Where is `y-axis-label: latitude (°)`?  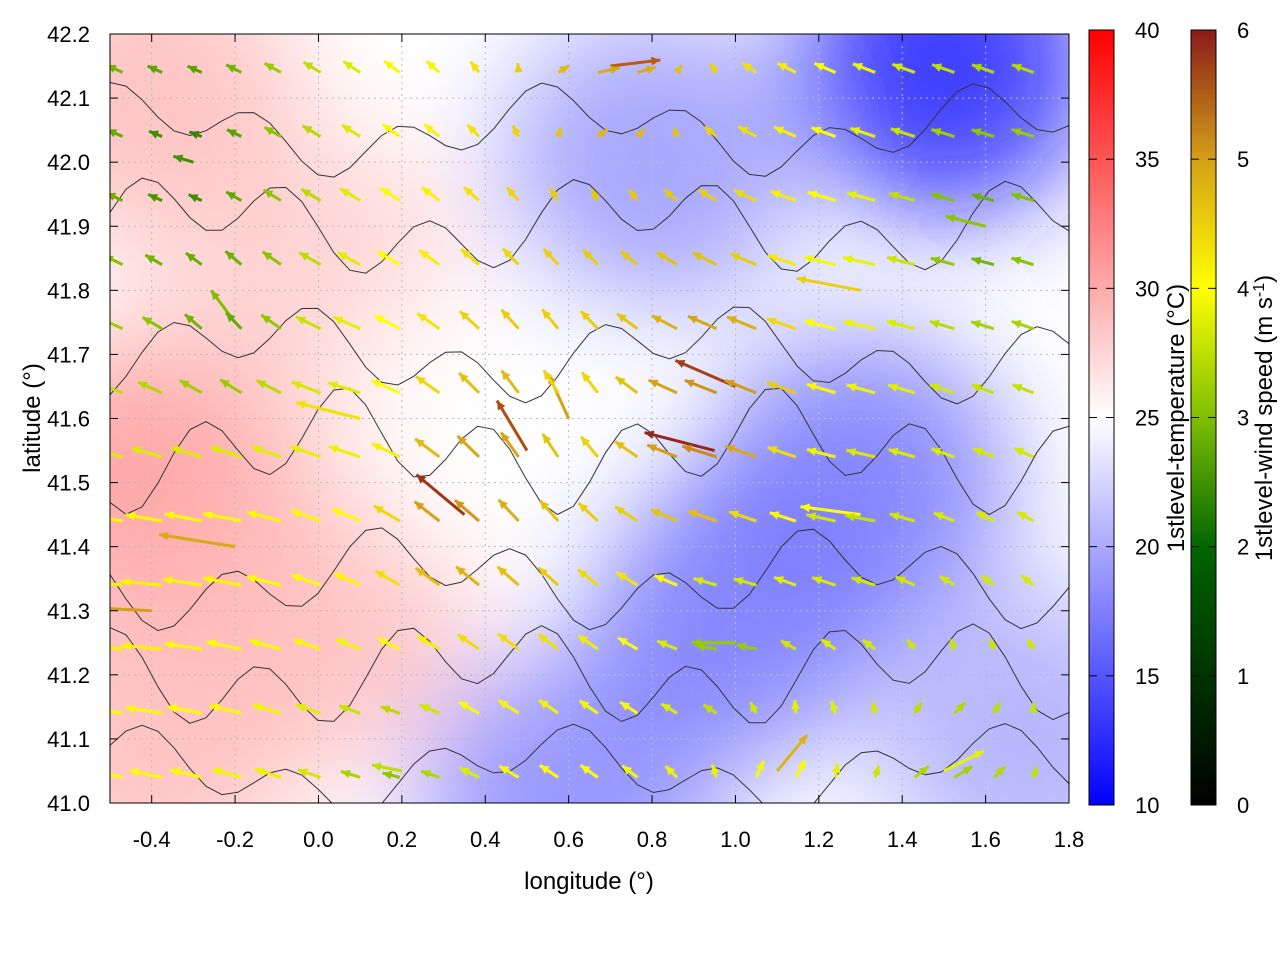
y-axis-label: latitude (°) is located at coordinates (32, 418).